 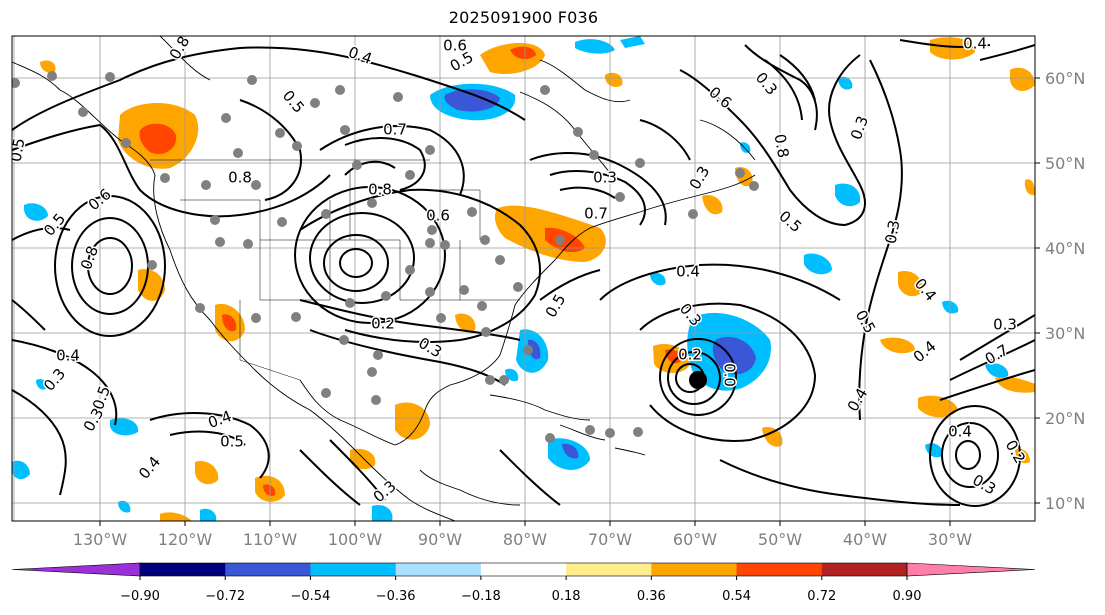 I want to click on contour-label: 0.0, so click(x=730, y=375).